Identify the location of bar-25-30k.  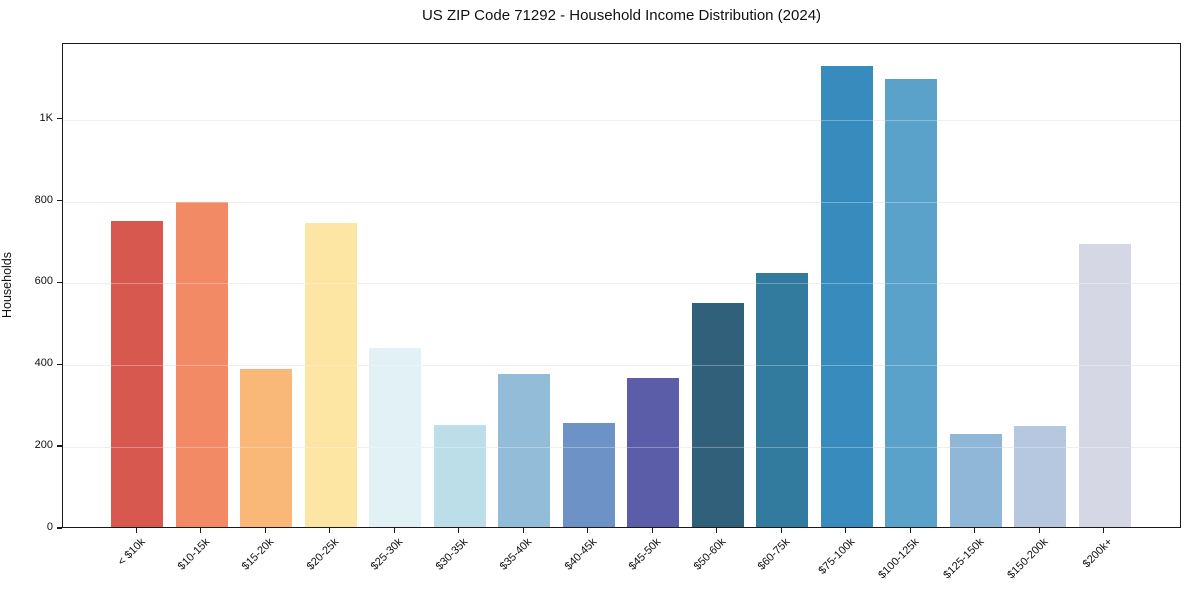
(395, 437).